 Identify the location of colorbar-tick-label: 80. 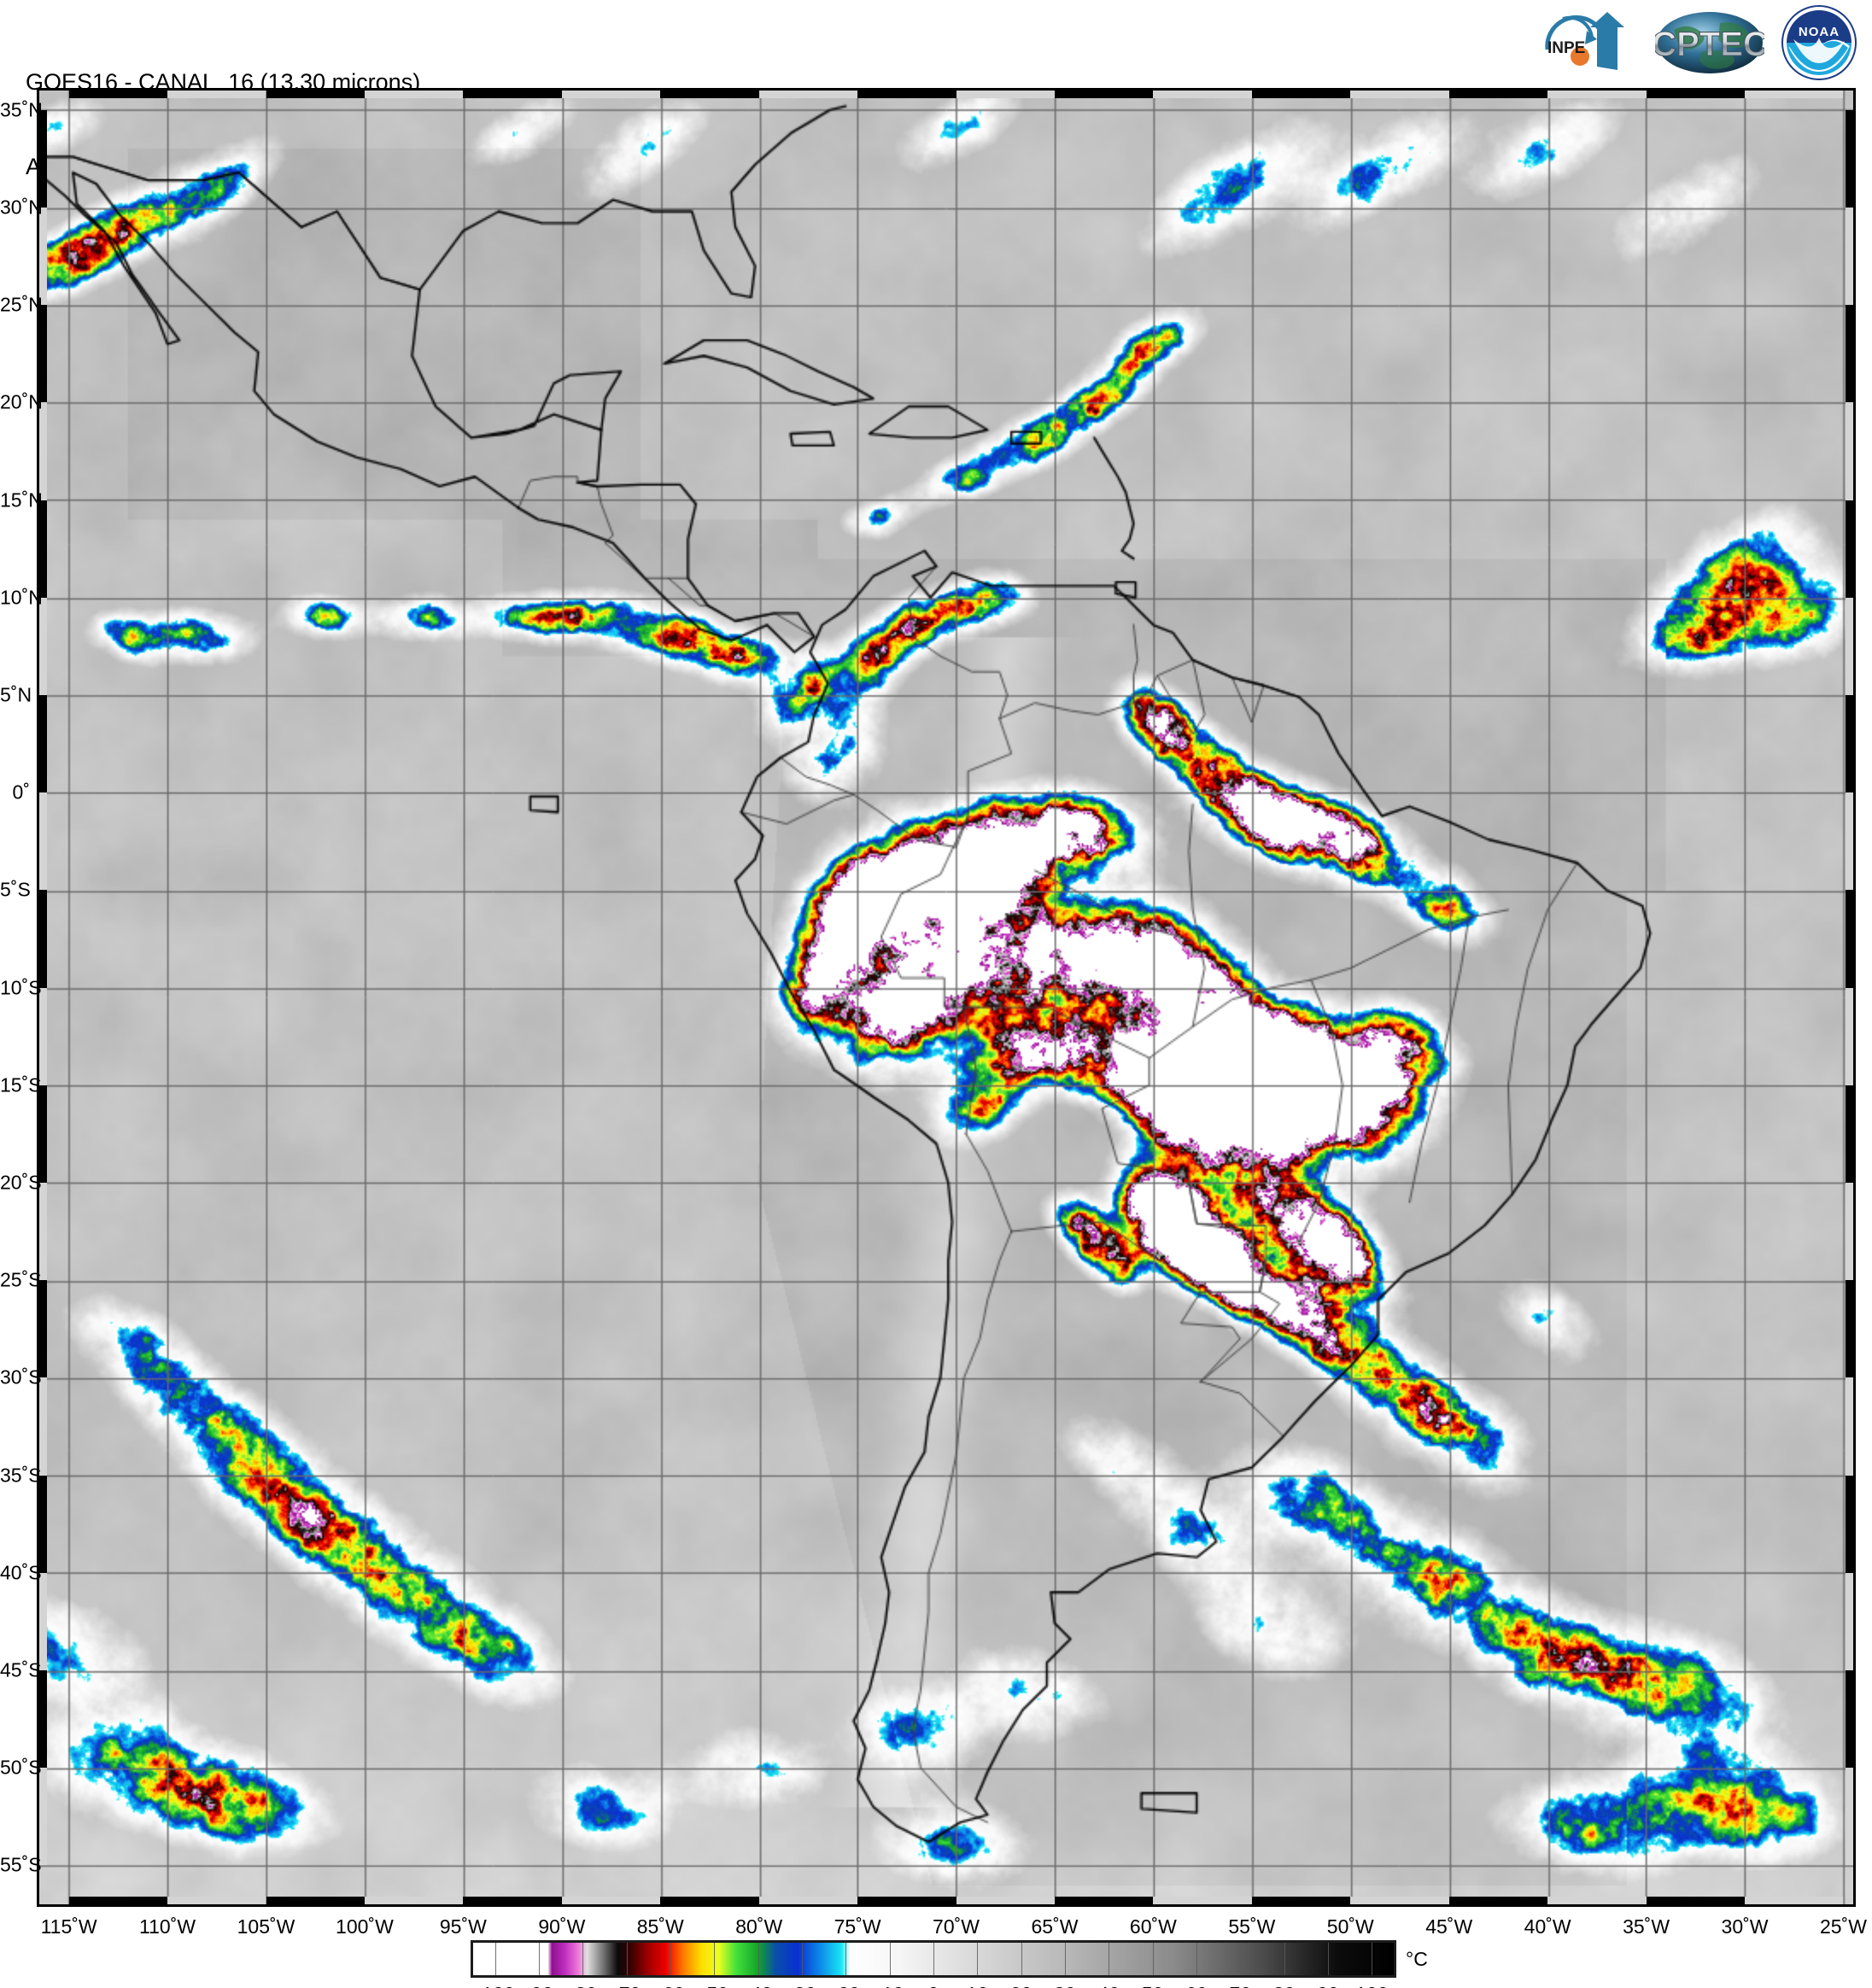
(1284, 1985).